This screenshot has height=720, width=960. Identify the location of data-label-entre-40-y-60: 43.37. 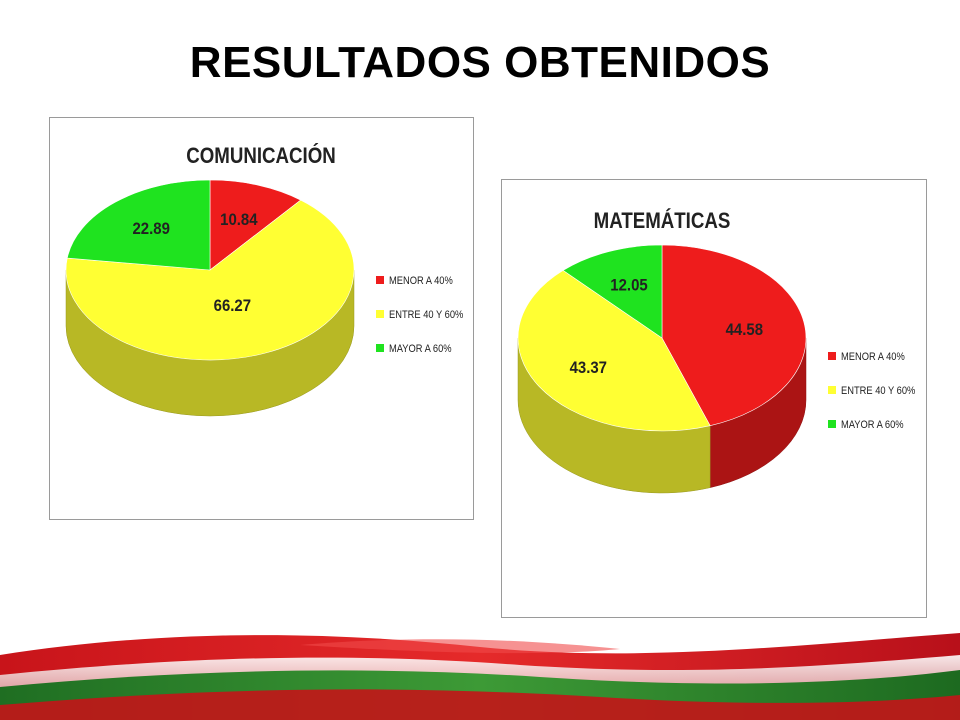
(589, 368).